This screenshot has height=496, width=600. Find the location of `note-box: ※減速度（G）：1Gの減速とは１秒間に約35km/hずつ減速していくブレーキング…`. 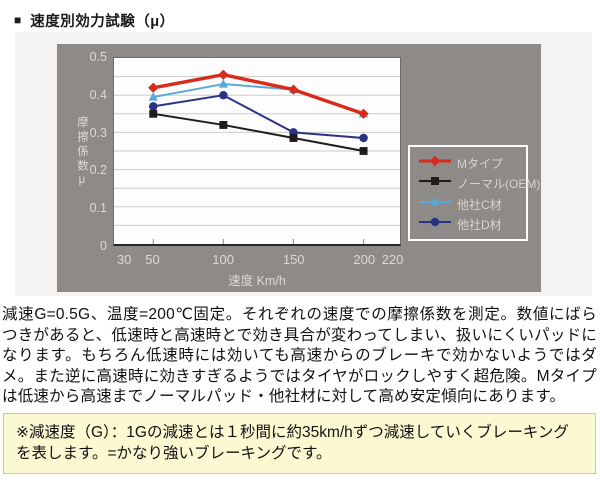

note-box: ※減速度（G）：1Gの減速とは１秒間に約35km/hずつ減速していくブレーキング… is located at coordinates (299, 443).